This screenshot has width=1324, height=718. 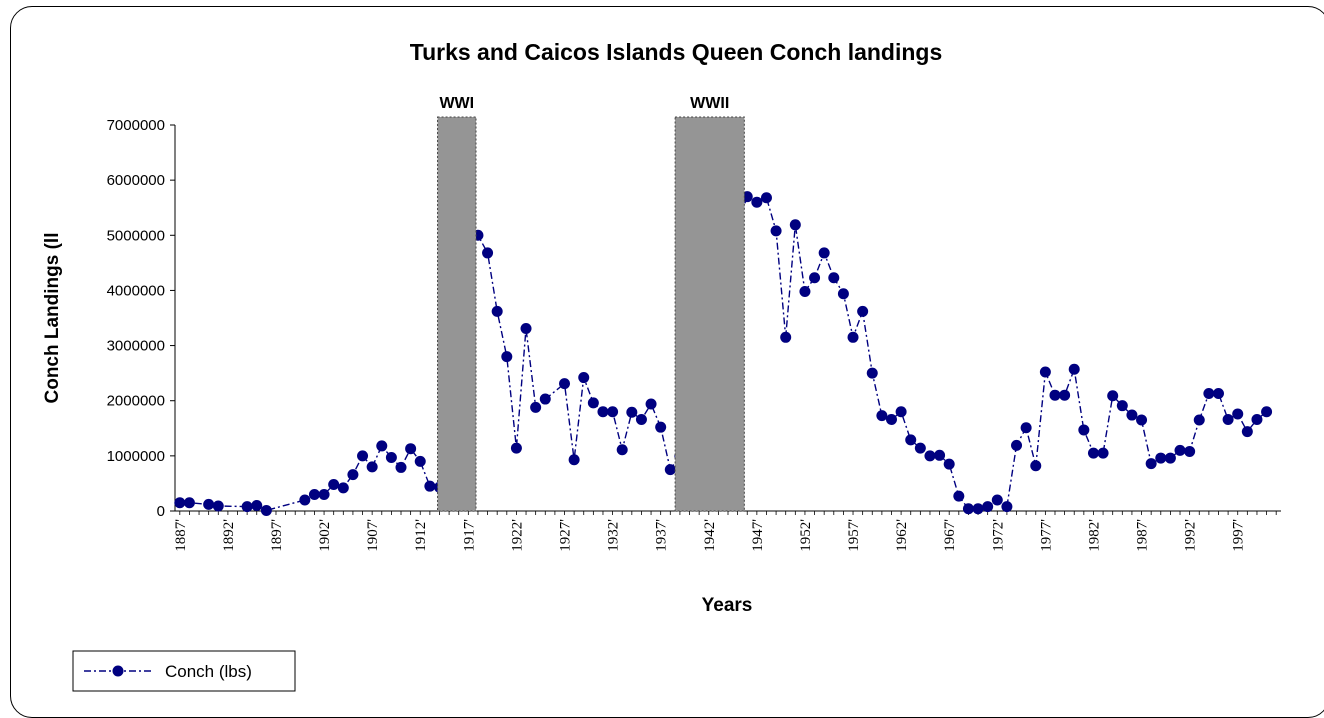 What do you see at coordinates (184, 671) in the screenshot?
I see `legend: Conch (lbs)` at bounding box center [184, 671].